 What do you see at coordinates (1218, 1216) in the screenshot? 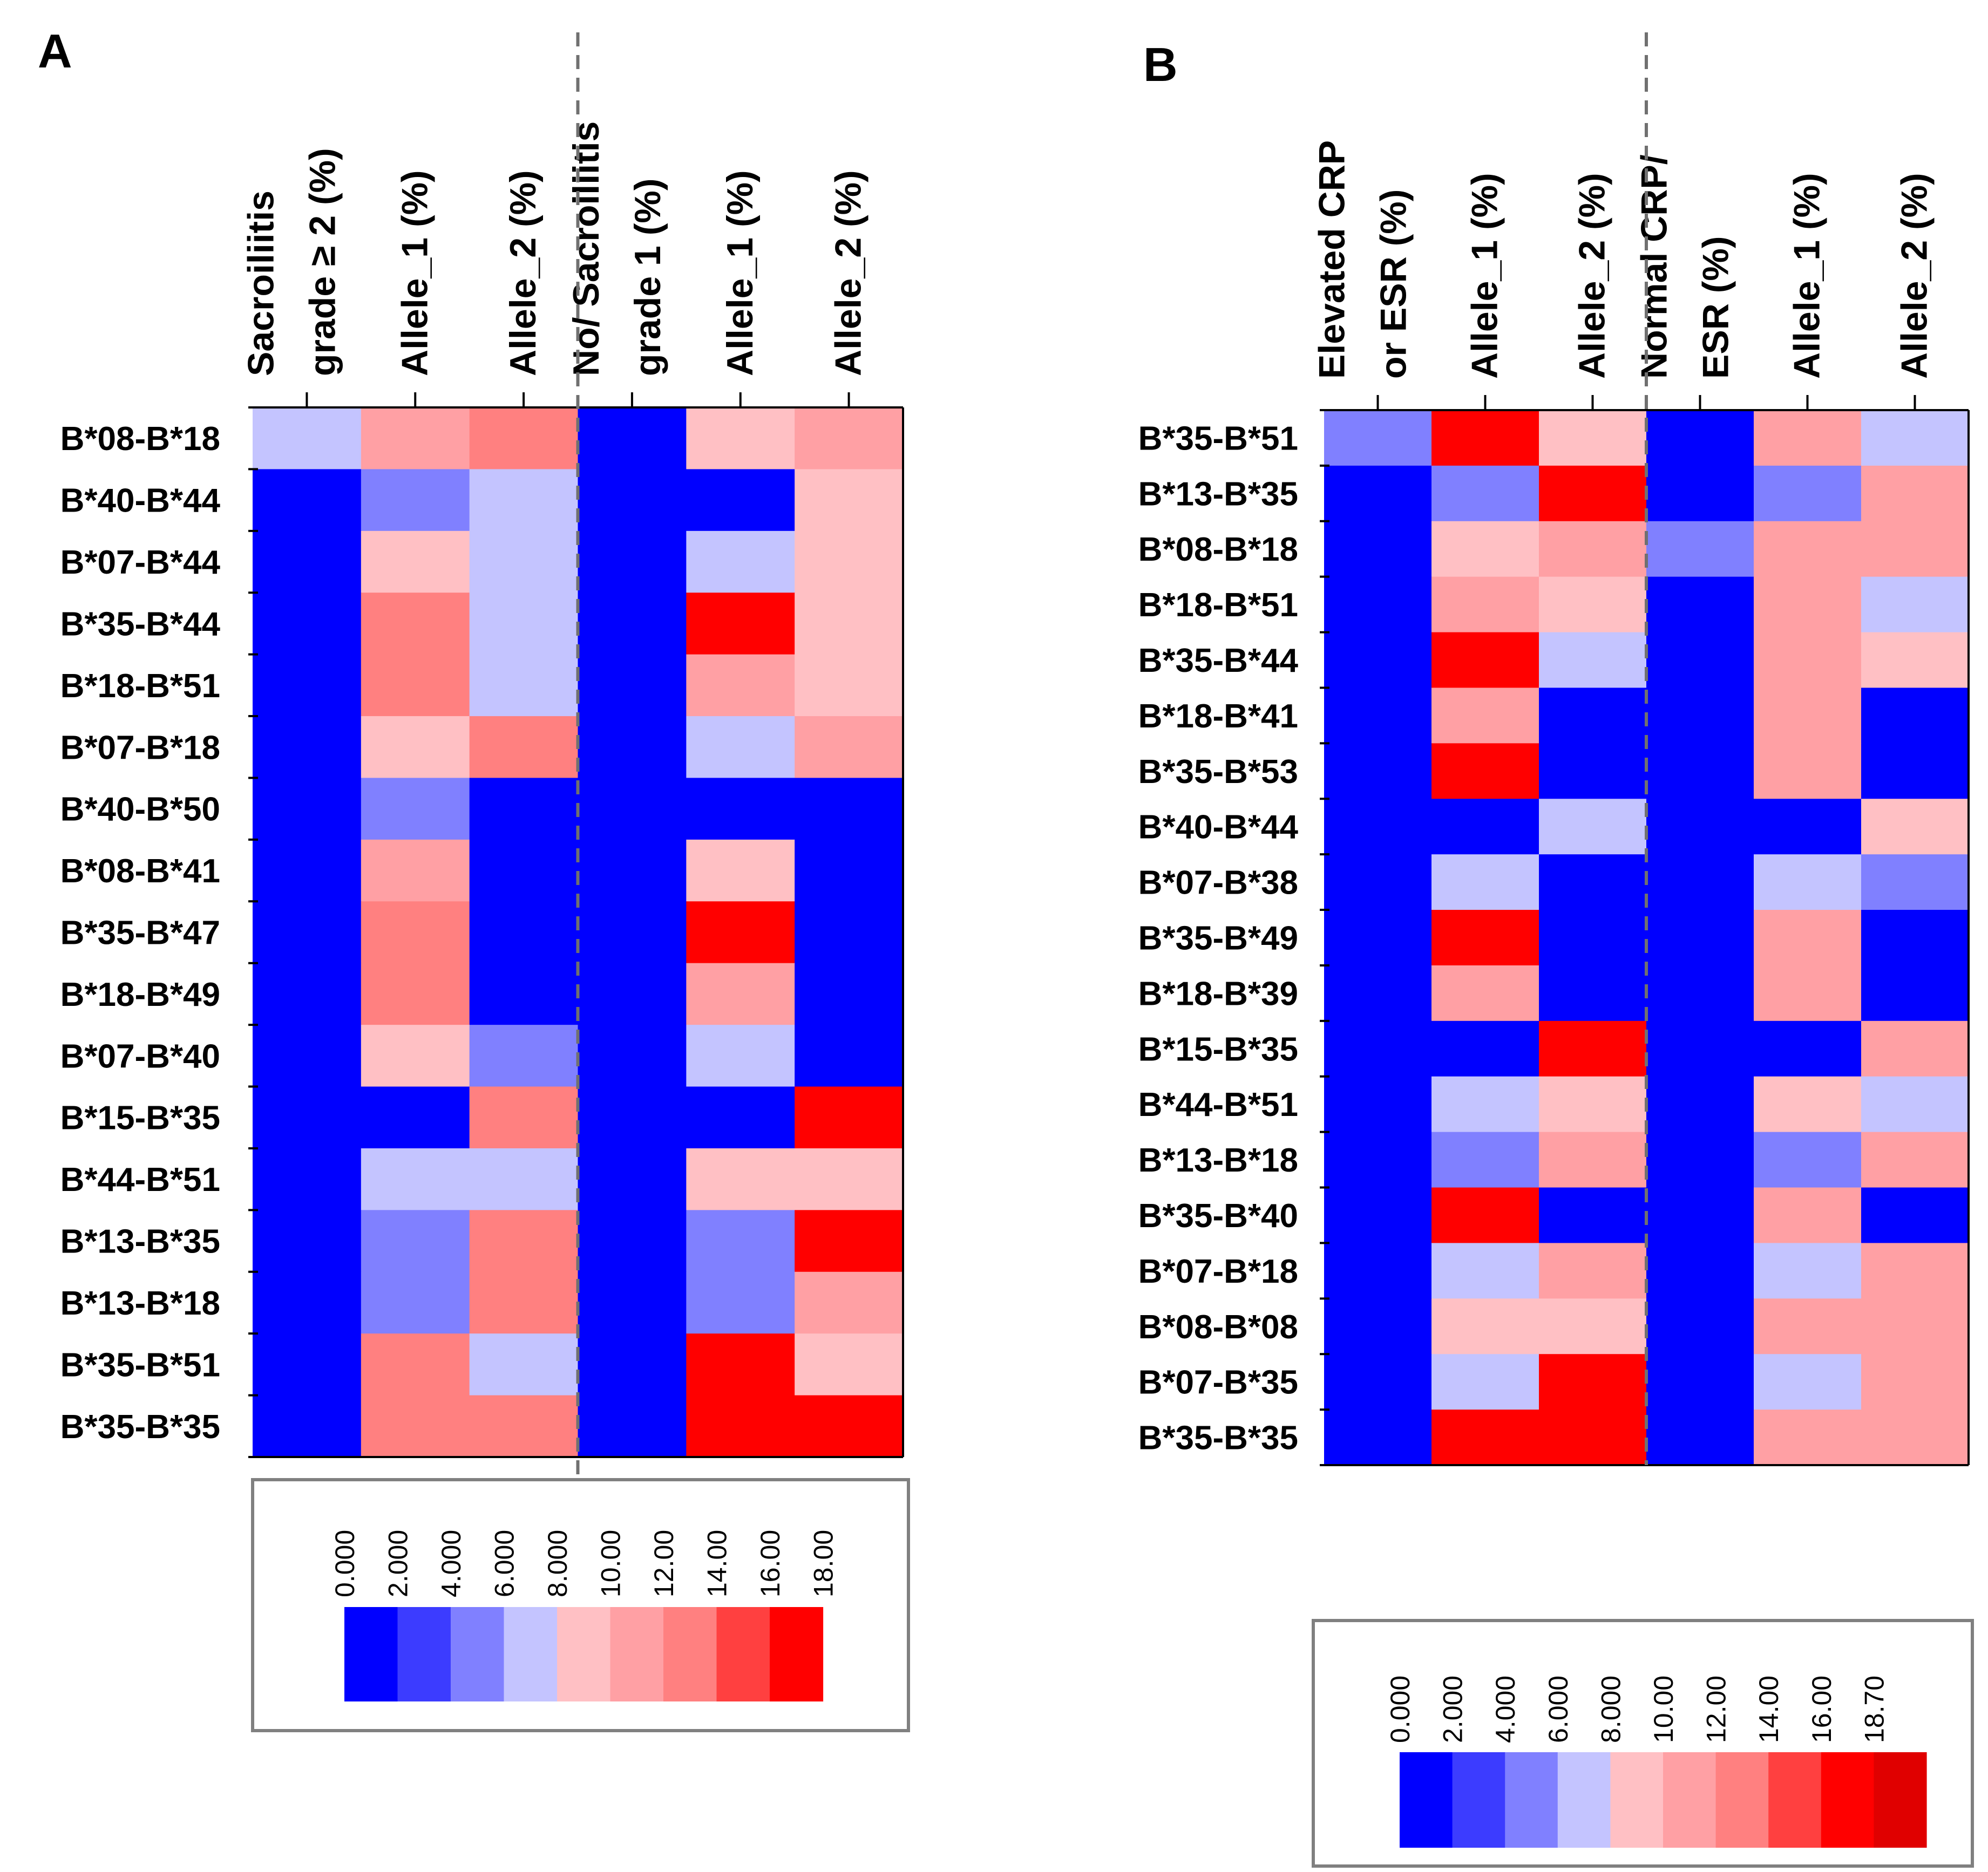
I see `row-label: B*35-B*40` at bounding box center [1218, 1216].